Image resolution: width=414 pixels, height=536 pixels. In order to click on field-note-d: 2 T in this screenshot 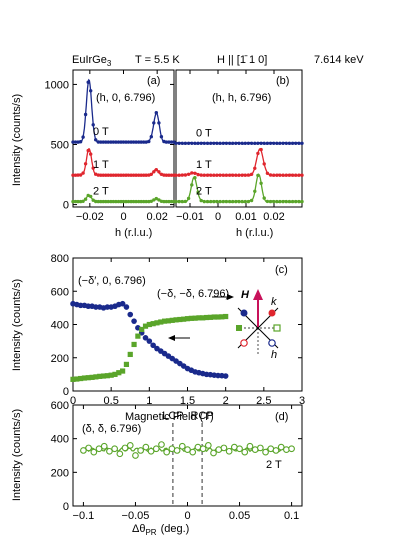, I will do `click(274, 465)`.